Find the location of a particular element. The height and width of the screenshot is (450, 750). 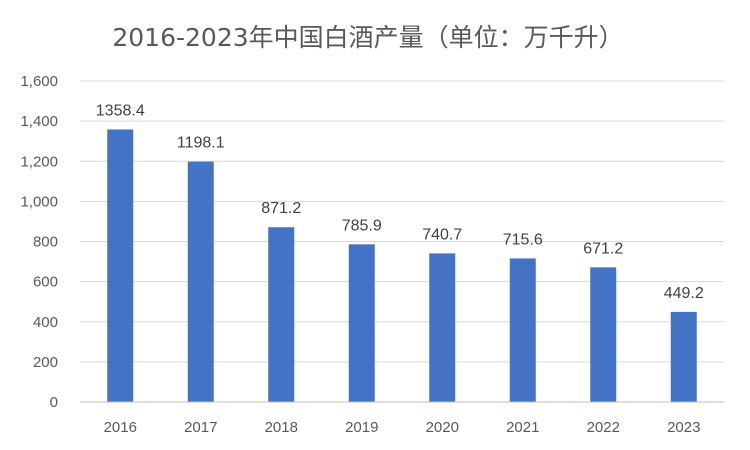

x-tick-label: 2021 is located at coordinates (522, 427).